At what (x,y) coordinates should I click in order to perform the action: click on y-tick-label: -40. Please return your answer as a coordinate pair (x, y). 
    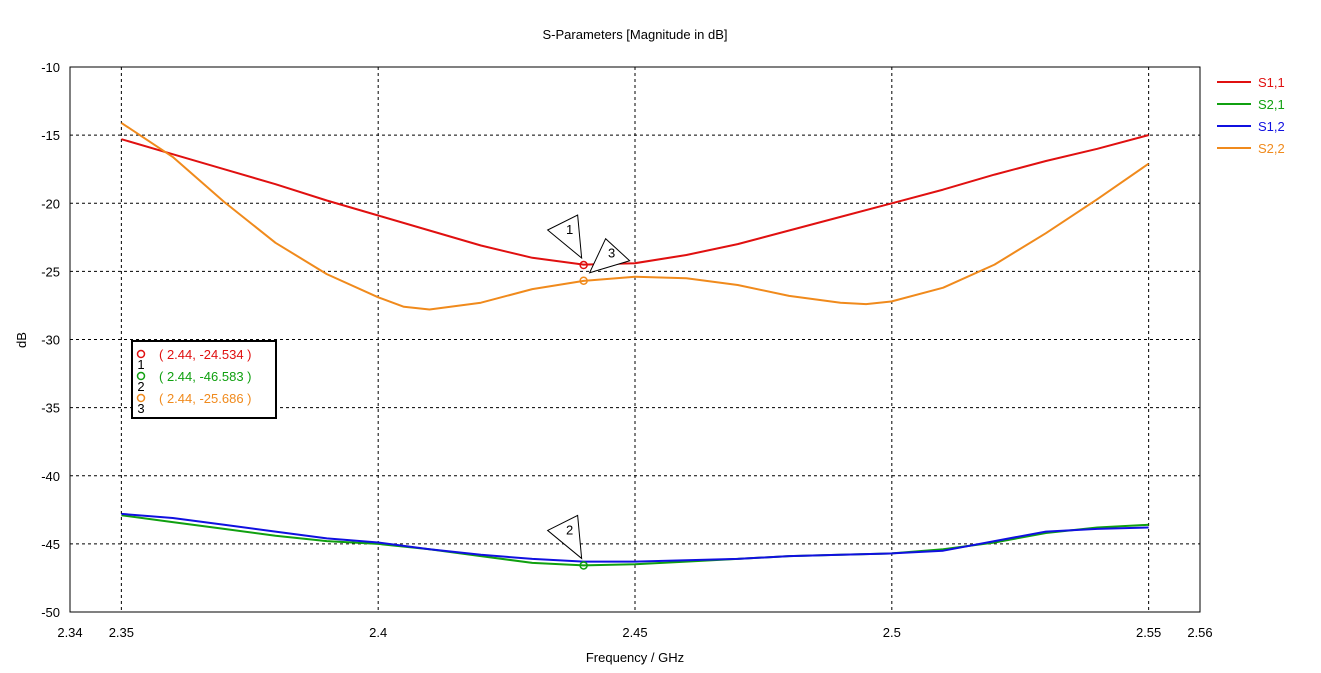
    Looking at the image, I should click on (50, 476).